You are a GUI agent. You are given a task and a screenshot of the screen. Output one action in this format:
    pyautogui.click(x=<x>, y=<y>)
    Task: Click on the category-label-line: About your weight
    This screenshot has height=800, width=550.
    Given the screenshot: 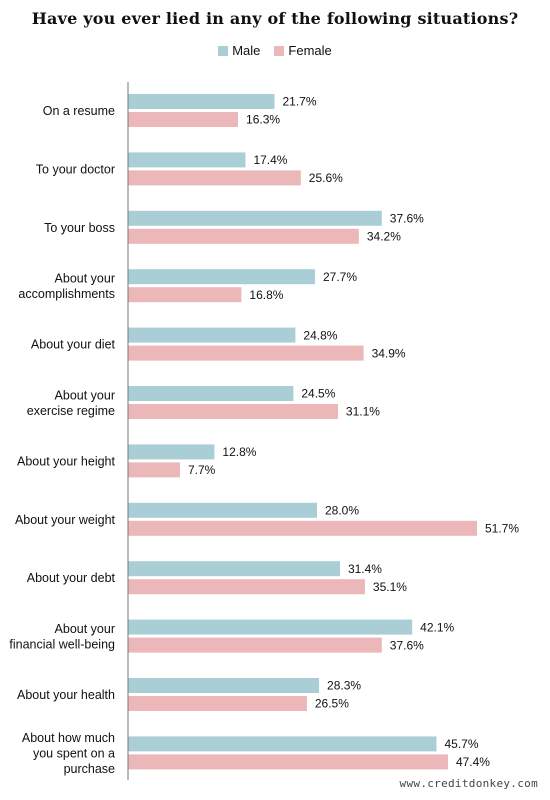 What is the action you would take?
    pyautogui.click(x=65, y=520)
    